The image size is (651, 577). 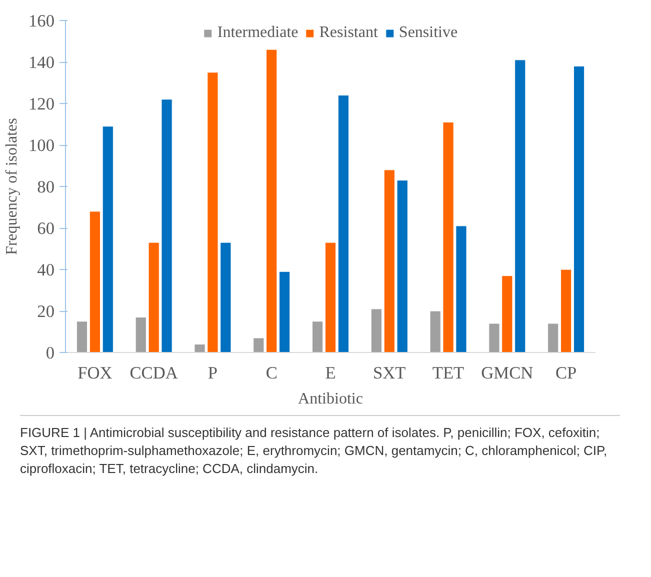 What do you see at coordinates (154, 373) in the screenshot?
I see `x-tick-label: CCDA` at bounding box center [154, 373].